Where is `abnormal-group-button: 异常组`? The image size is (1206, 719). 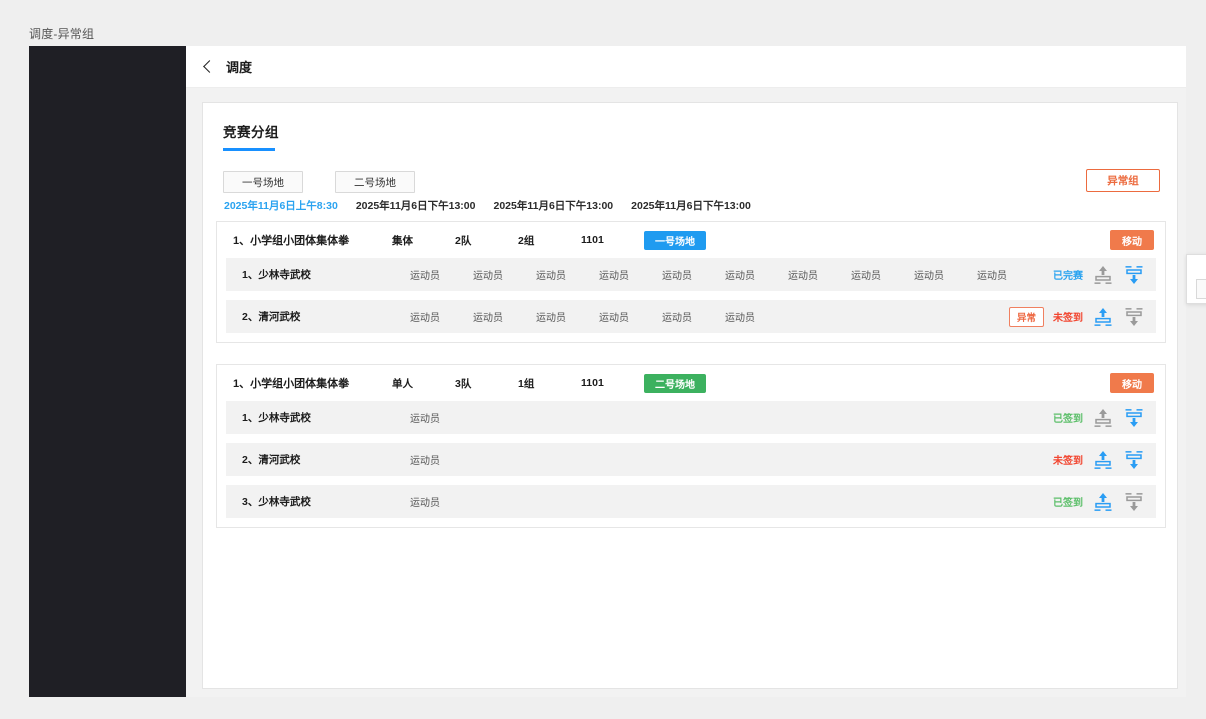
abnormal-group-button: 异常组 is located at coordinates (1123, 180).